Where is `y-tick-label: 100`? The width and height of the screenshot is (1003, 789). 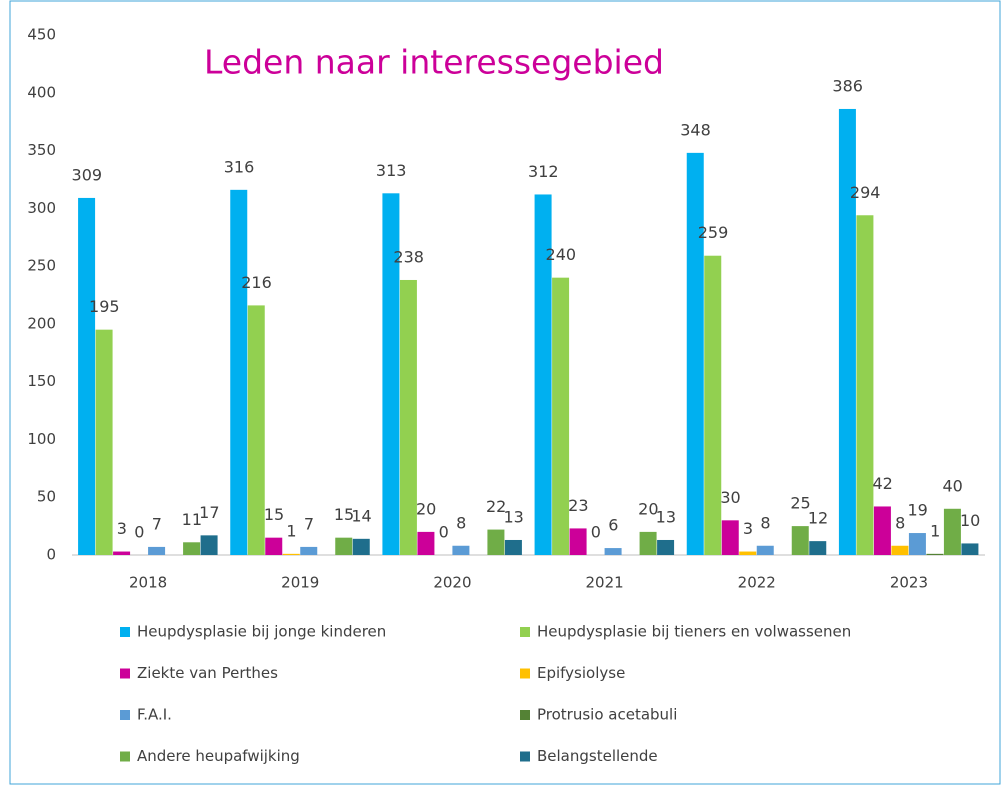 y-tick-label: 100 is located at coordinates (41, 439).